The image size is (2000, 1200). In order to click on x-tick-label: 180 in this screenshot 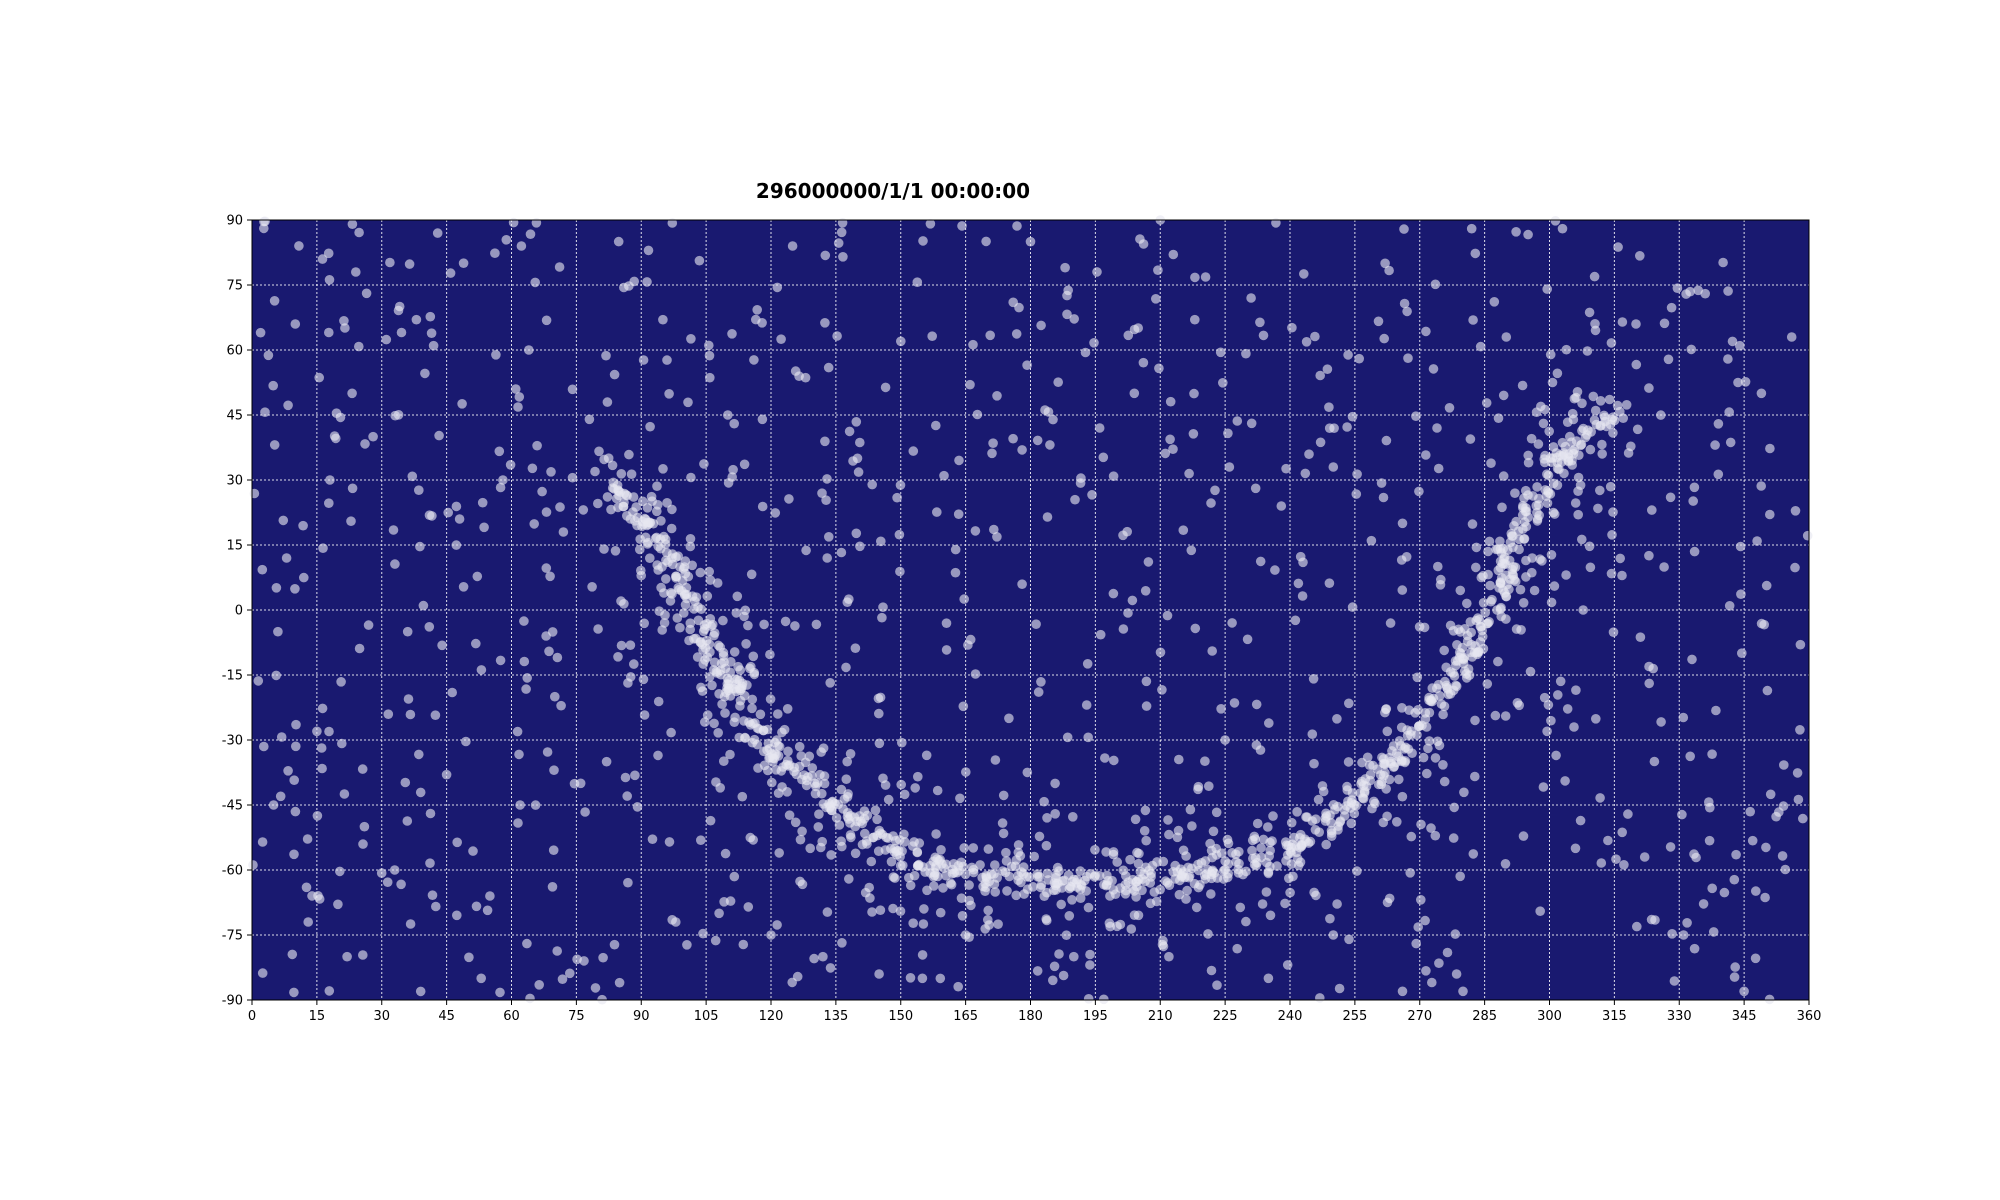, I will do `click(1030, 1016)`.